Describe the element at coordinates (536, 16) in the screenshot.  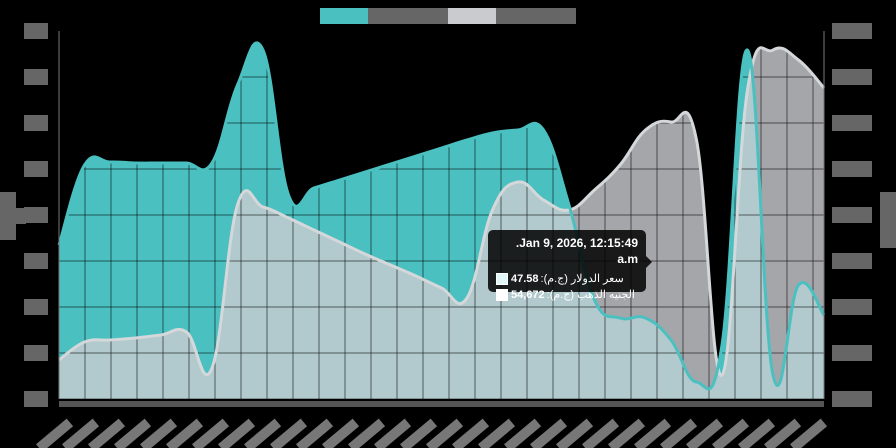
I see `legend-label-gold` at that location.